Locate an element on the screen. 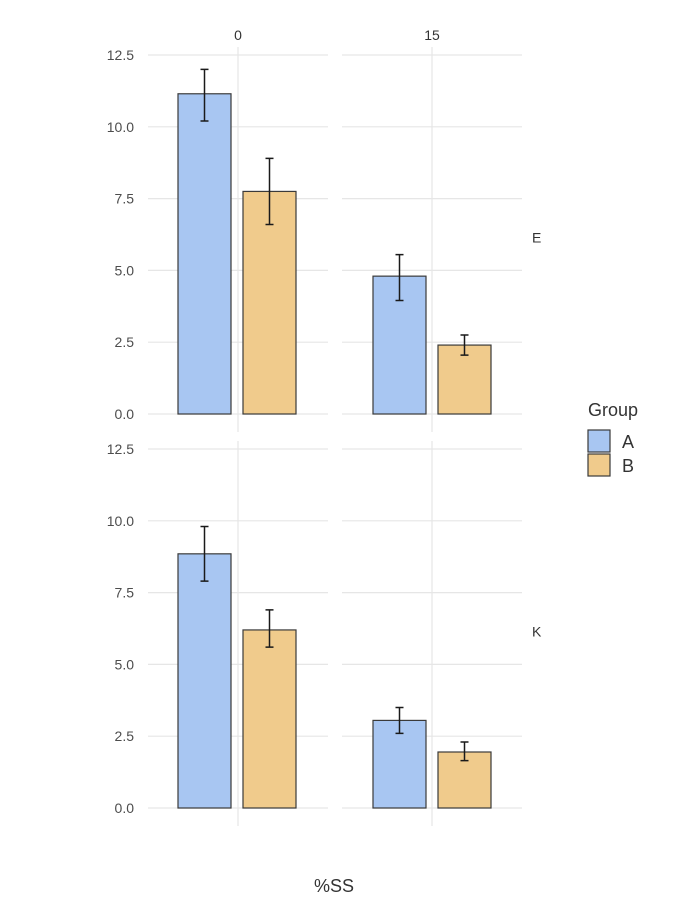 This screenshot has width=690, height=920. legend-title: Group is located at coordinates (613, 410).